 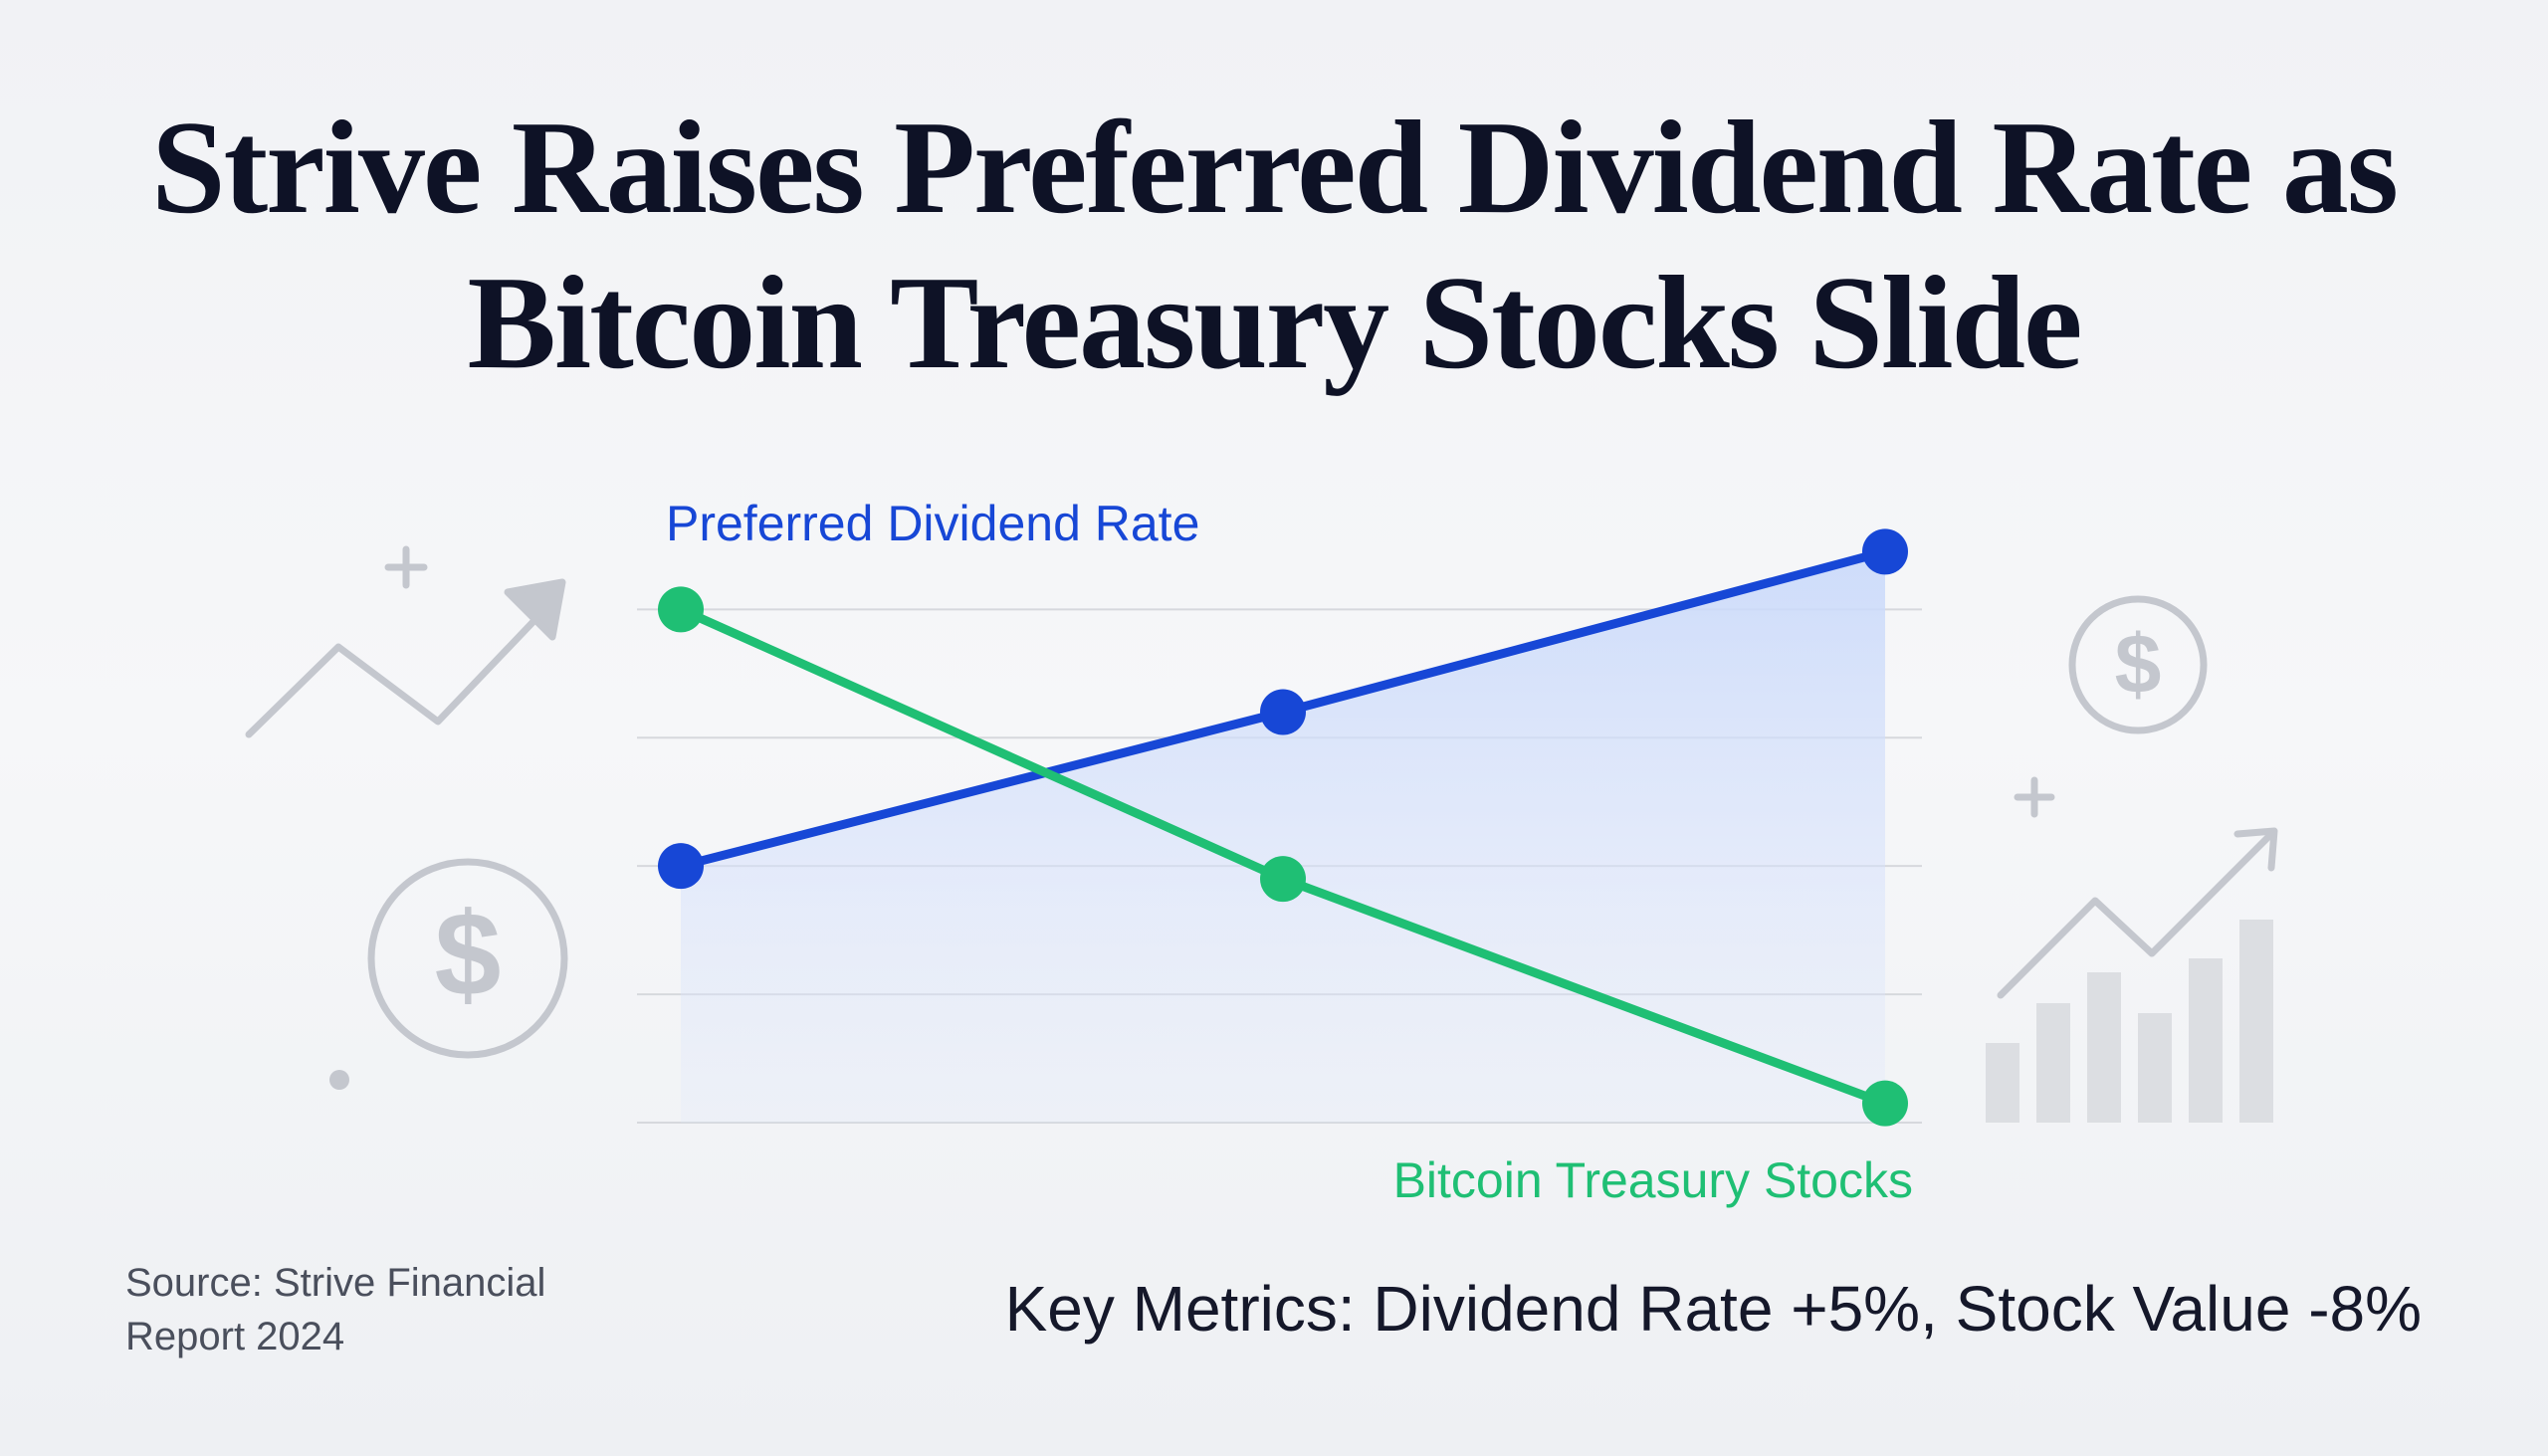 I want to click on series-label: Bitcoin Treasury Stocks, so click(x=1653, y=1180).